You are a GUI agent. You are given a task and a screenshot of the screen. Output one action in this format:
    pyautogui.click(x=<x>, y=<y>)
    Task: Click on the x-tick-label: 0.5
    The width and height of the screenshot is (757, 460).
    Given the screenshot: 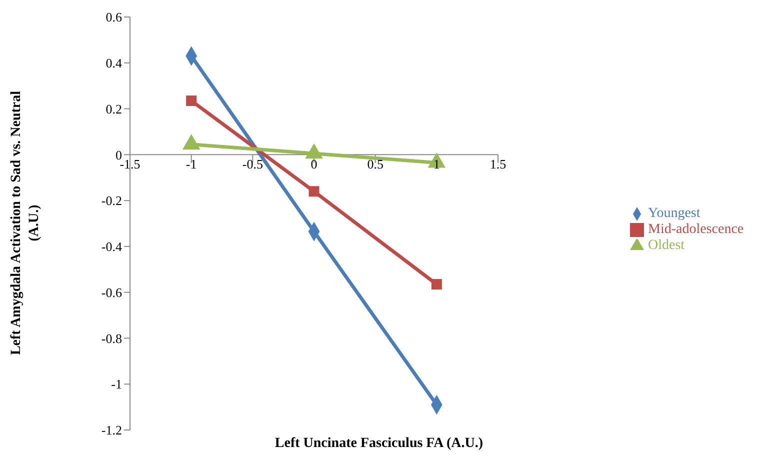 What is the action you would take?
    pyautogui.click(x=375, y=164)
    